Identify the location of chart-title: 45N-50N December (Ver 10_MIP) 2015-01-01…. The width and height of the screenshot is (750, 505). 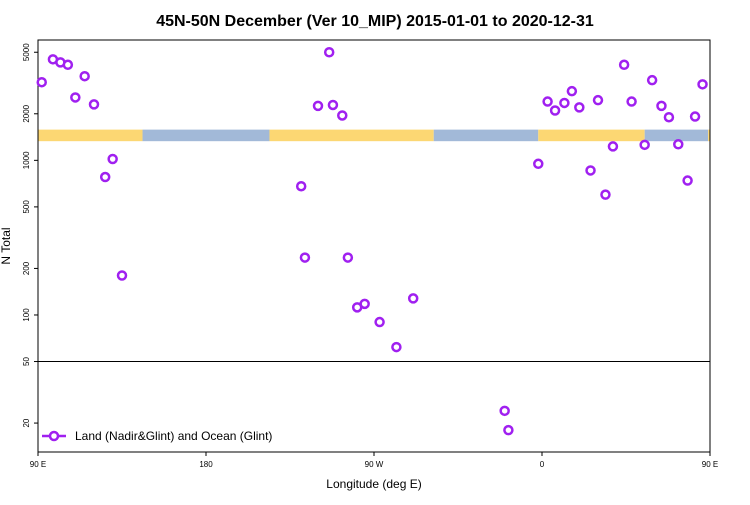
(375, 21).